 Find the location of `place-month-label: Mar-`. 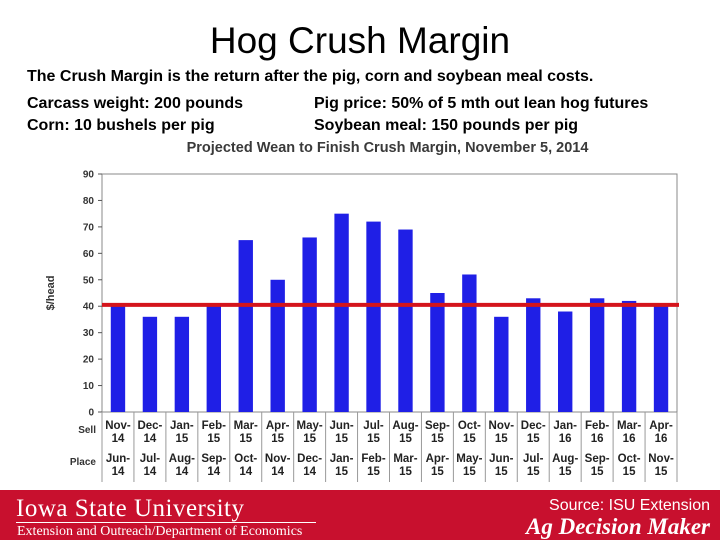

place-month-label: Mar- is located at coordinates (405, 459).